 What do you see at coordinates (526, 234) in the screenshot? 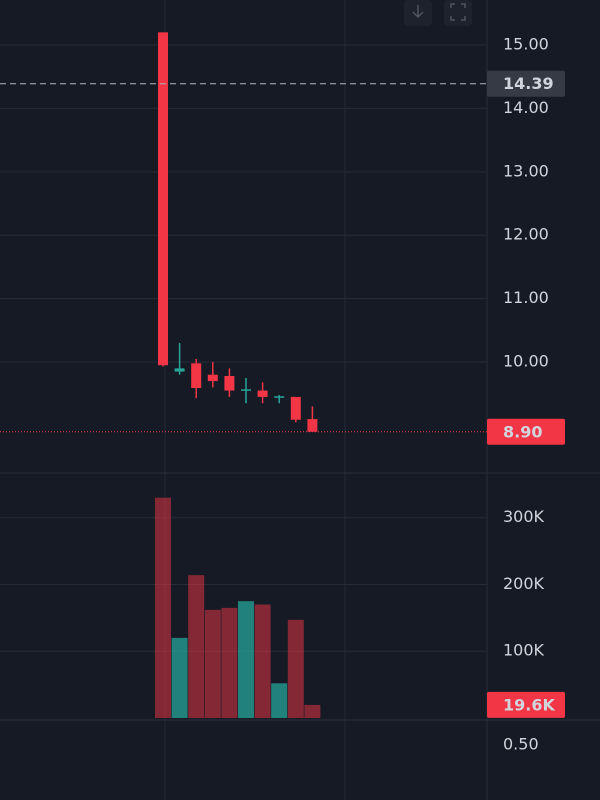
I see `y-tick-label: 12.00` at bounding box center [526, 234].